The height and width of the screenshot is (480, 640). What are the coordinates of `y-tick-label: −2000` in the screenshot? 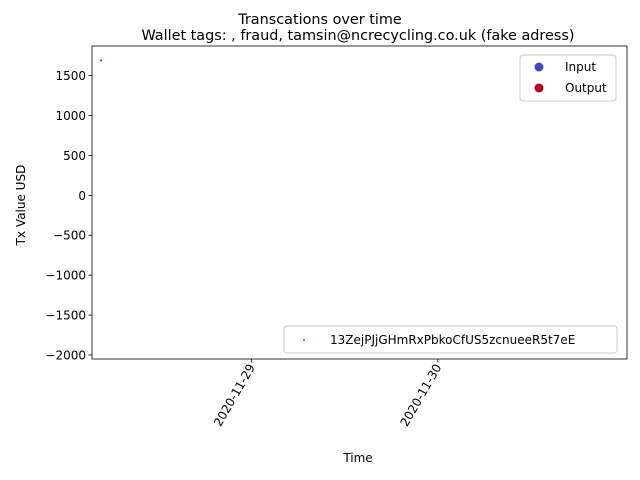 It's located at (65, 356).